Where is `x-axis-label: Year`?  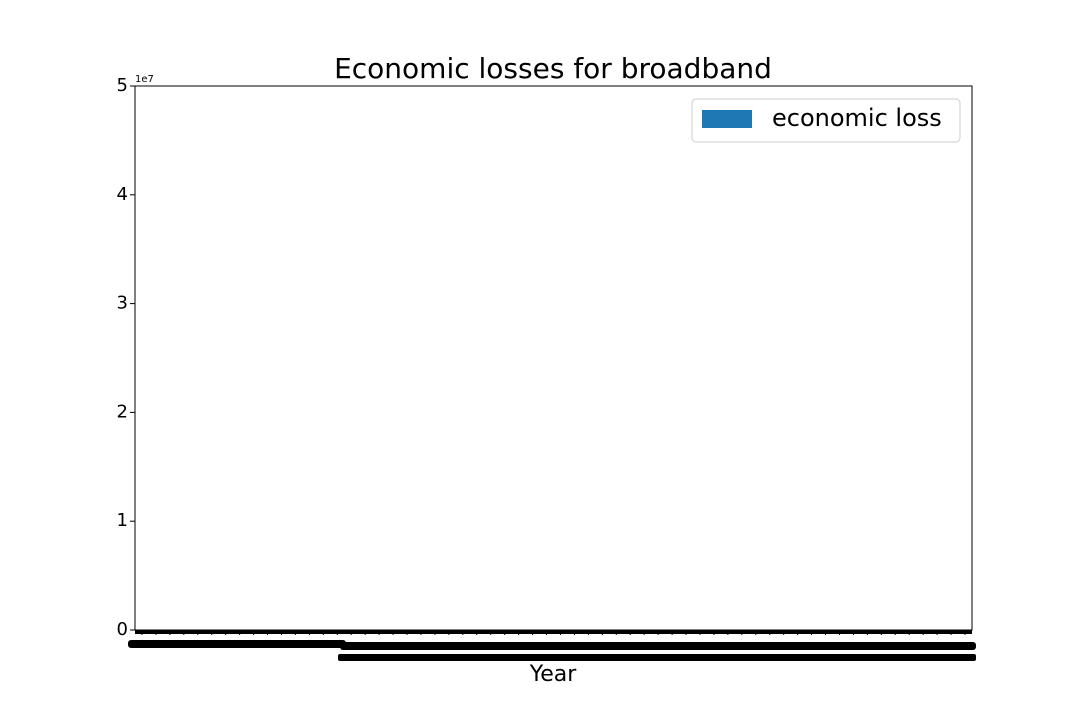
x-axis-label: Year is located at coordinates (553, 674).